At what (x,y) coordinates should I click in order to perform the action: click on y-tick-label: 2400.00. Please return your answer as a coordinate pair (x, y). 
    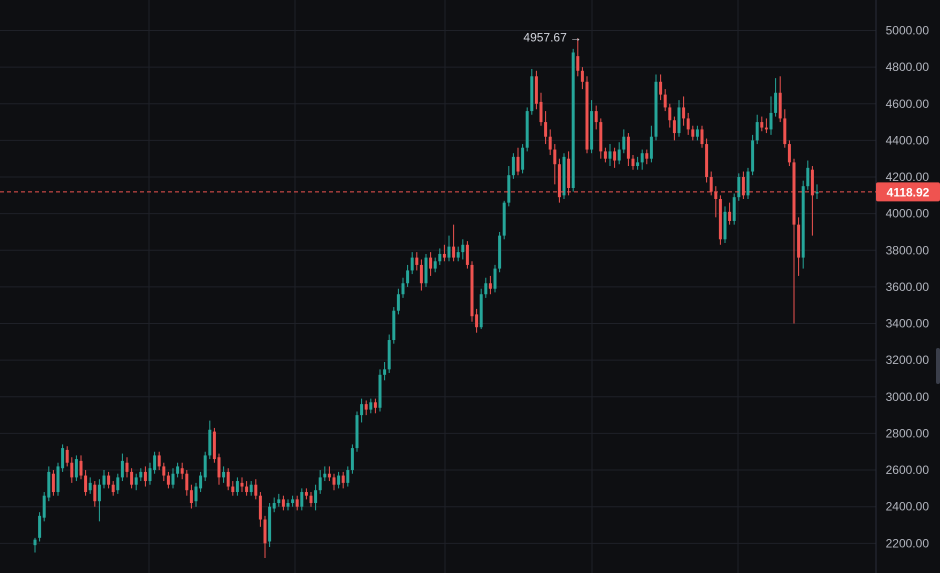
    Looking at the image, I should click on (908, 507).